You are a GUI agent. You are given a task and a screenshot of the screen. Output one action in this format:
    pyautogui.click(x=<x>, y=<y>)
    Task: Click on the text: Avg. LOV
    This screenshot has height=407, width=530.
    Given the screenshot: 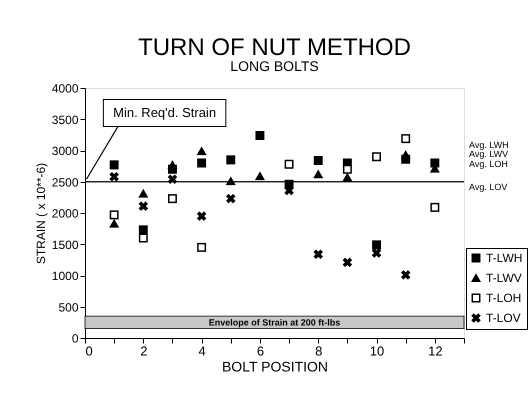 What is the action you would take?
    pyautogui.click(x=488, y=187)
    